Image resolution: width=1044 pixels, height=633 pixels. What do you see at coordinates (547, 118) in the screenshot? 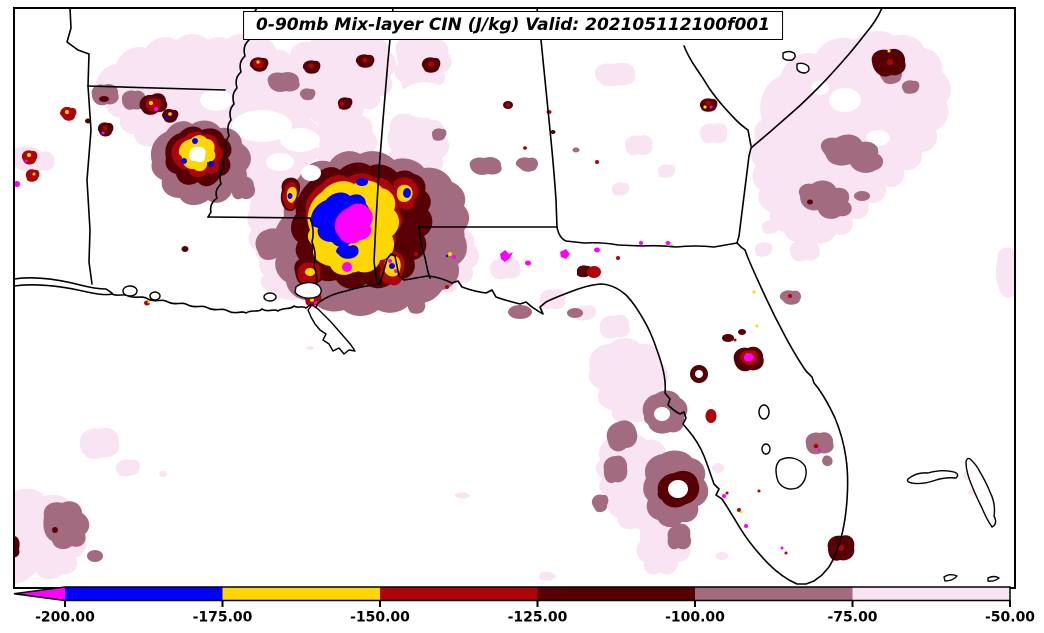
I see `border-alabama-georgia` at bounding box center [547, 118].